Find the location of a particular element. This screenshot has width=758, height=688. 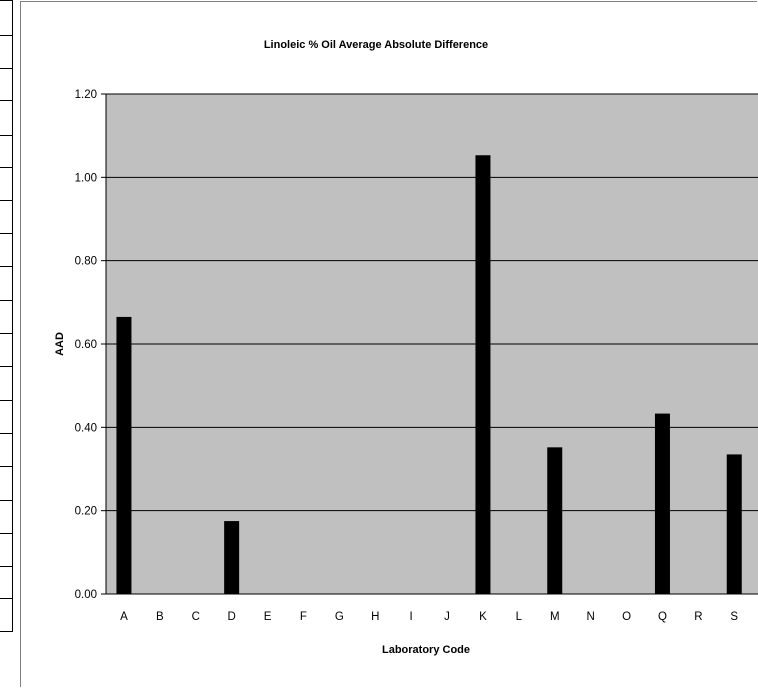

x-tick-label: D is located at coordinates (231, 617).